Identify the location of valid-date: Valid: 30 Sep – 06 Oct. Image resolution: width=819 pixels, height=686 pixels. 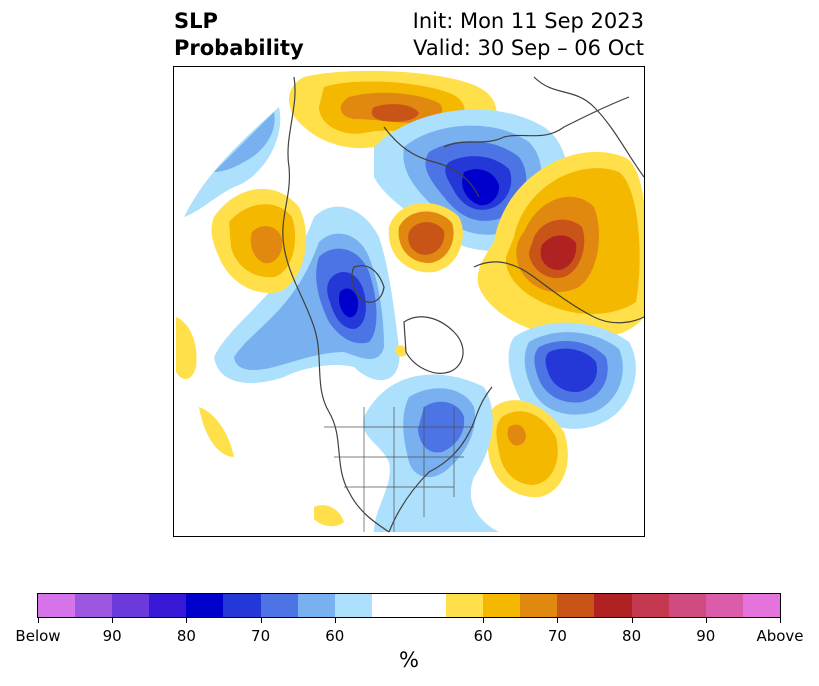
(528, 48).